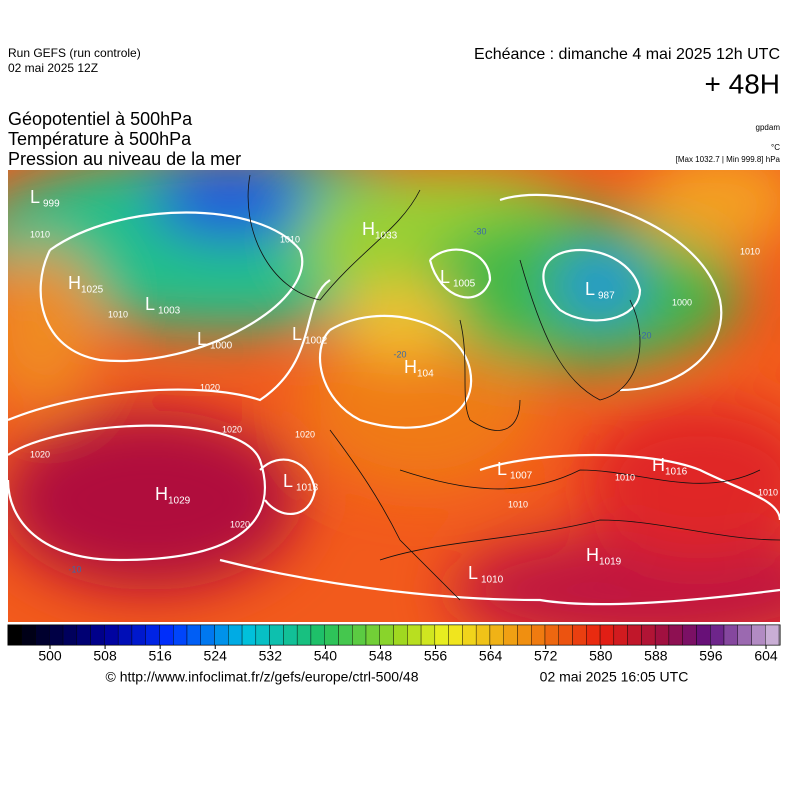  What do you see at coordinates (221, 346) in the screenshot?
I see `center-value: 1000` at bounding box center [221, 346].